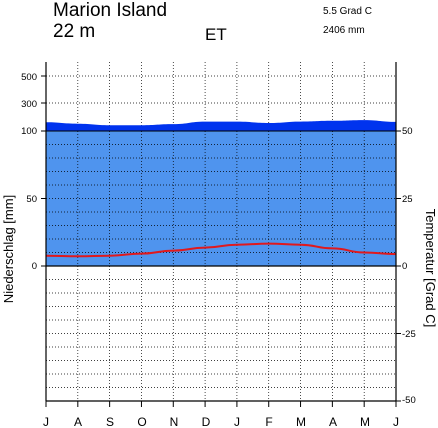  Describe the element at coordinates (344, 30) in the screenshot. I see `annual-precipitation: 2406 mm` at that location.